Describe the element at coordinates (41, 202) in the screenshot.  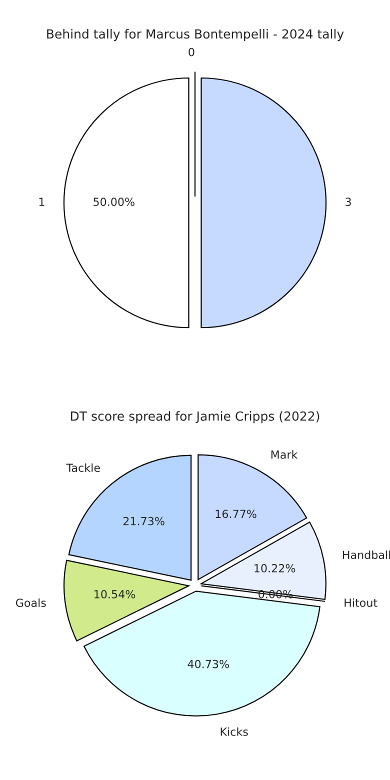
I see `slice-label: 1` at that location.